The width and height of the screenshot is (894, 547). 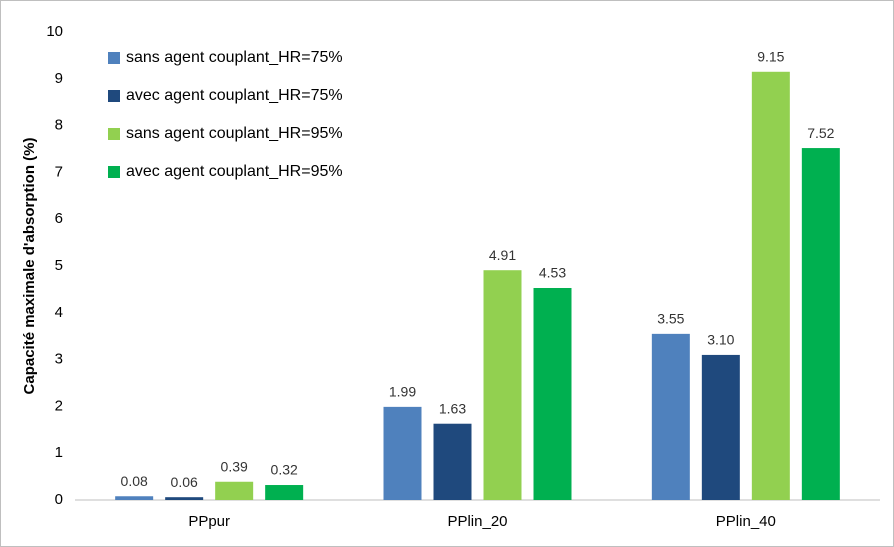 I want to click on value-label: 7.52, so click(x=820, y=133).